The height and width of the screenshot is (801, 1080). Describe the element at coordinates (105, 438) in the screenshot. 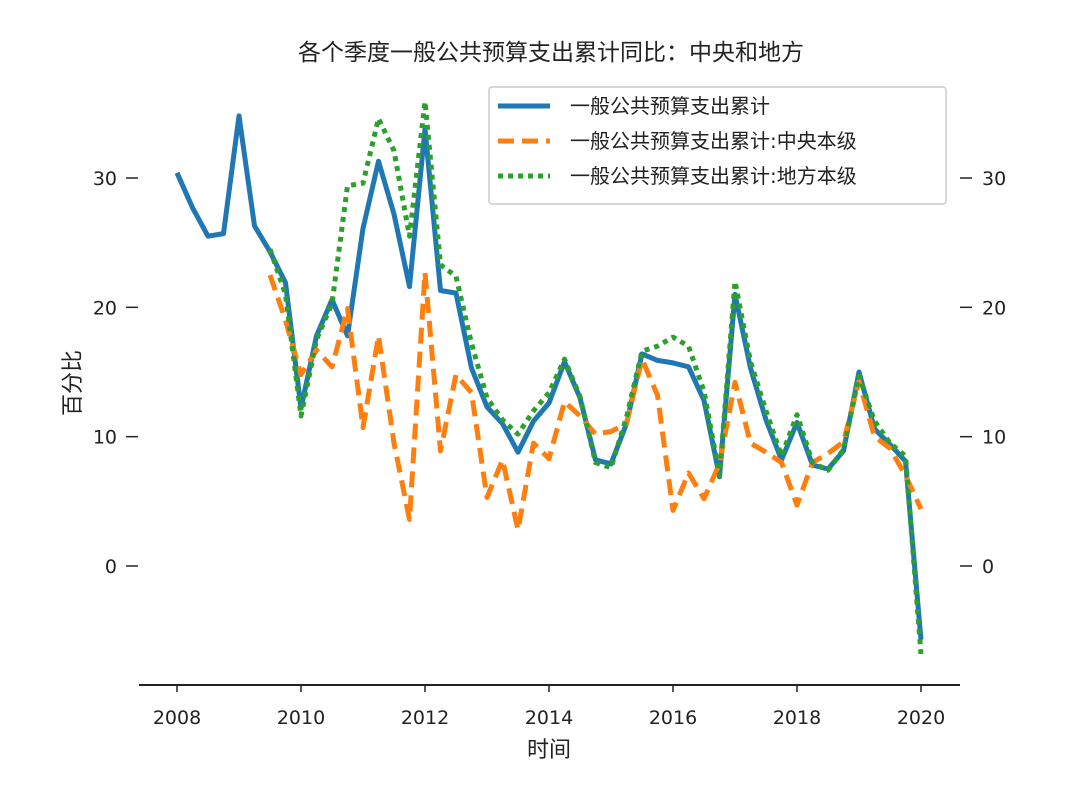

I see `y-tick-label-left: 10` at that location.